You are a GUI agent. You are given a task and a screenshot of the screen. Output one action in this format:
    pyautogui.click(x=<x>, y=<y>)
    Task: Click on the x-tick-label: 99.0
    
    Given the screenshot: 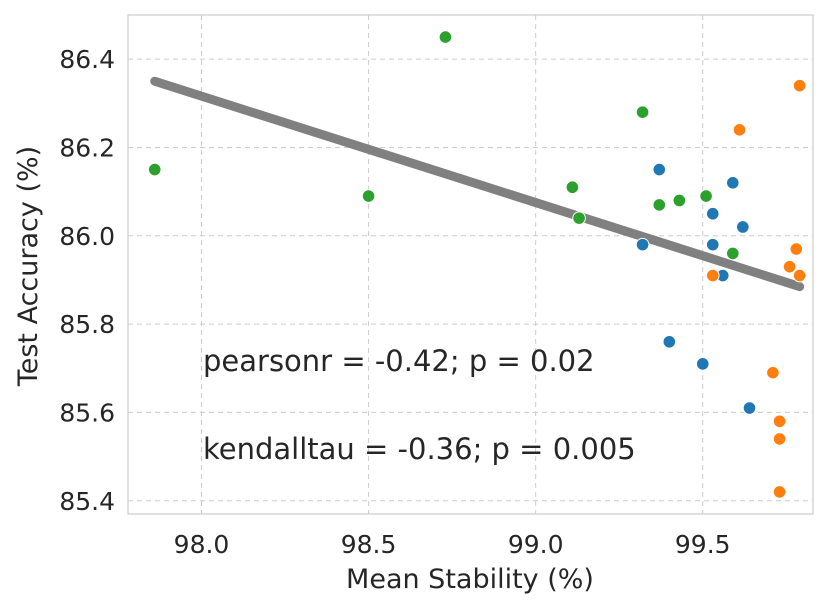 What is the action you would take?
    pyautogui.click(x=536, y=544)
    